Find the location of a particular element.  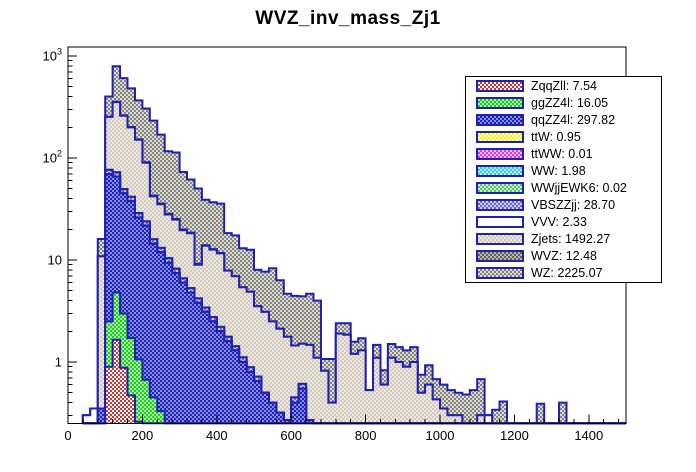

legend-label: ttWW: 0.01 is located at coordinates (562, 153).